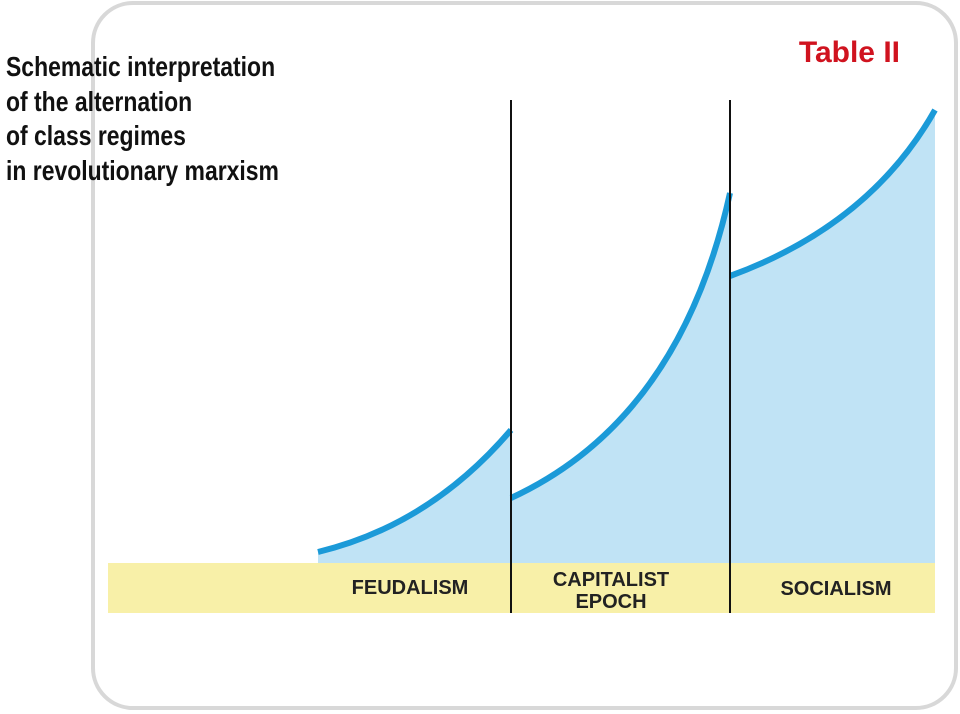 The width and height of the screenshot is (960, 714). Describe the element at coordinates (611, 580) in the screenshot. I see `period-label: CAPITALIST` at that location.